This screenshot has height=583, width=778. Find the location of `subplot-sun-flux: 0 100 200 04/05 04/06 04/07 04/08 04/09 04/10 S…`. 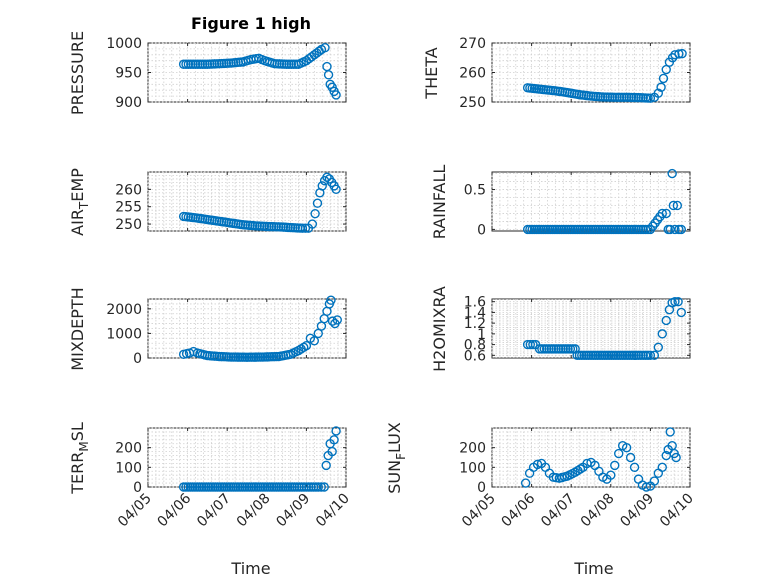

subplot-sun-flux: 0 100 200 04/05 04/06 04/07 04/08 04/09 04/10 S… is located at coordinates (541, 500).